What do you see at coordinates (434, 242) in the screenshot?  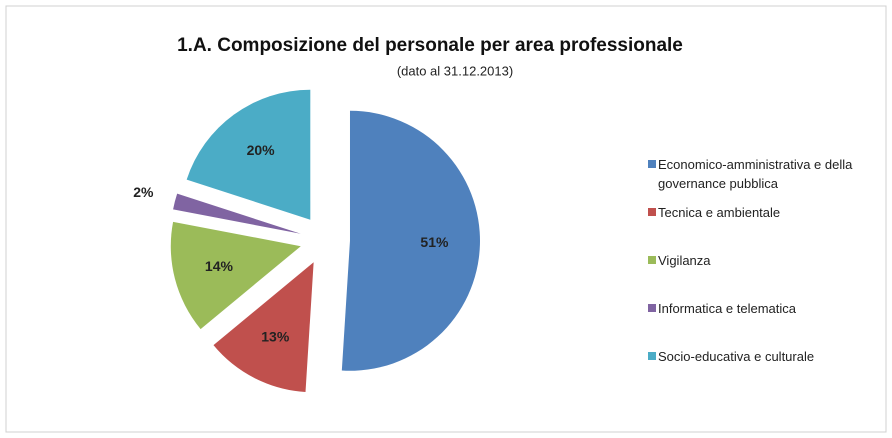 I see `data-label: 51%` at bounding box center [434, 242].